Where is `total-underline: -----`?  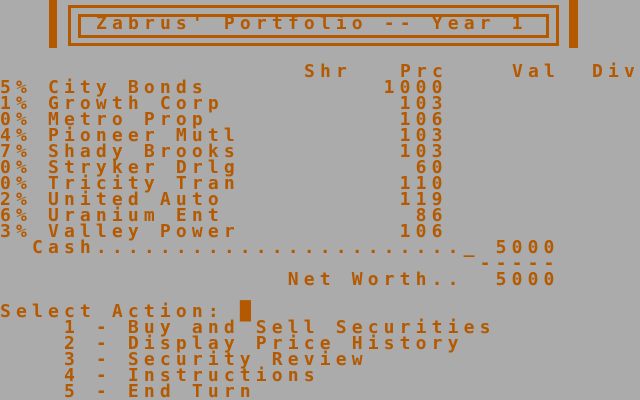
total-underline: ----- is located at coordinates (280, 263).